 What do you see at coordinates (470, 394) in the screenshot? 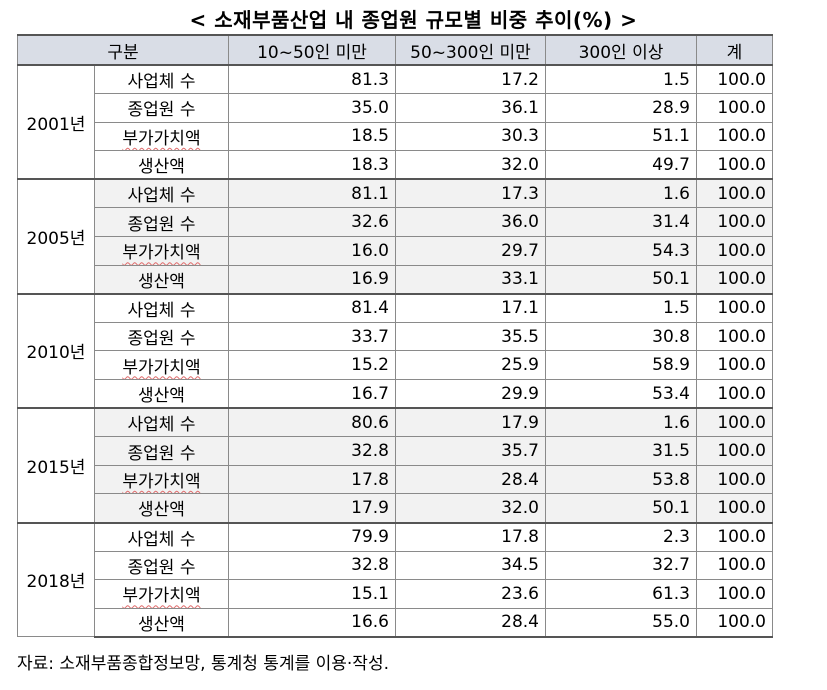
I see `value-50-300: 29.9` at bounding box center [470, 394].